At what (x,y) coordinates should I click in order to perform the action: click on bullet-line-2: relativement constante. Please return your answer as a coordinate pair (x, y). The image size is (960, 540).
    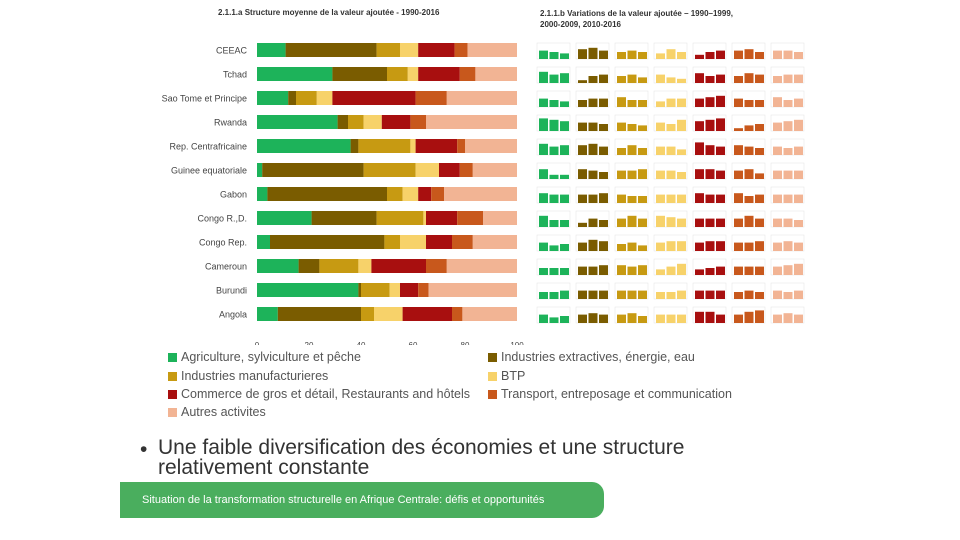
    Looking at the image, I should click on (264, 467).